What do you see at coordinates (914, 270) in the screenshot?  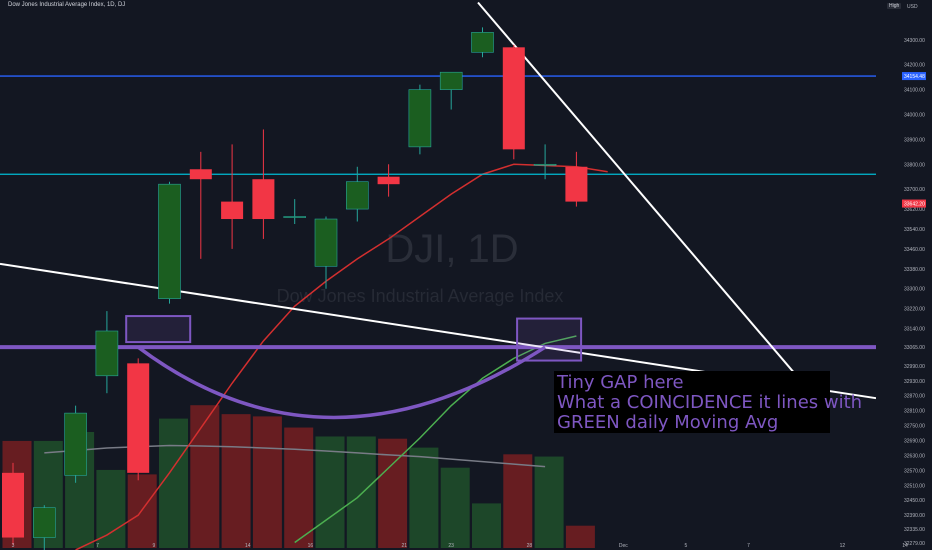 I see `price-tick: 33380.00` at bounding box center [914, 270].